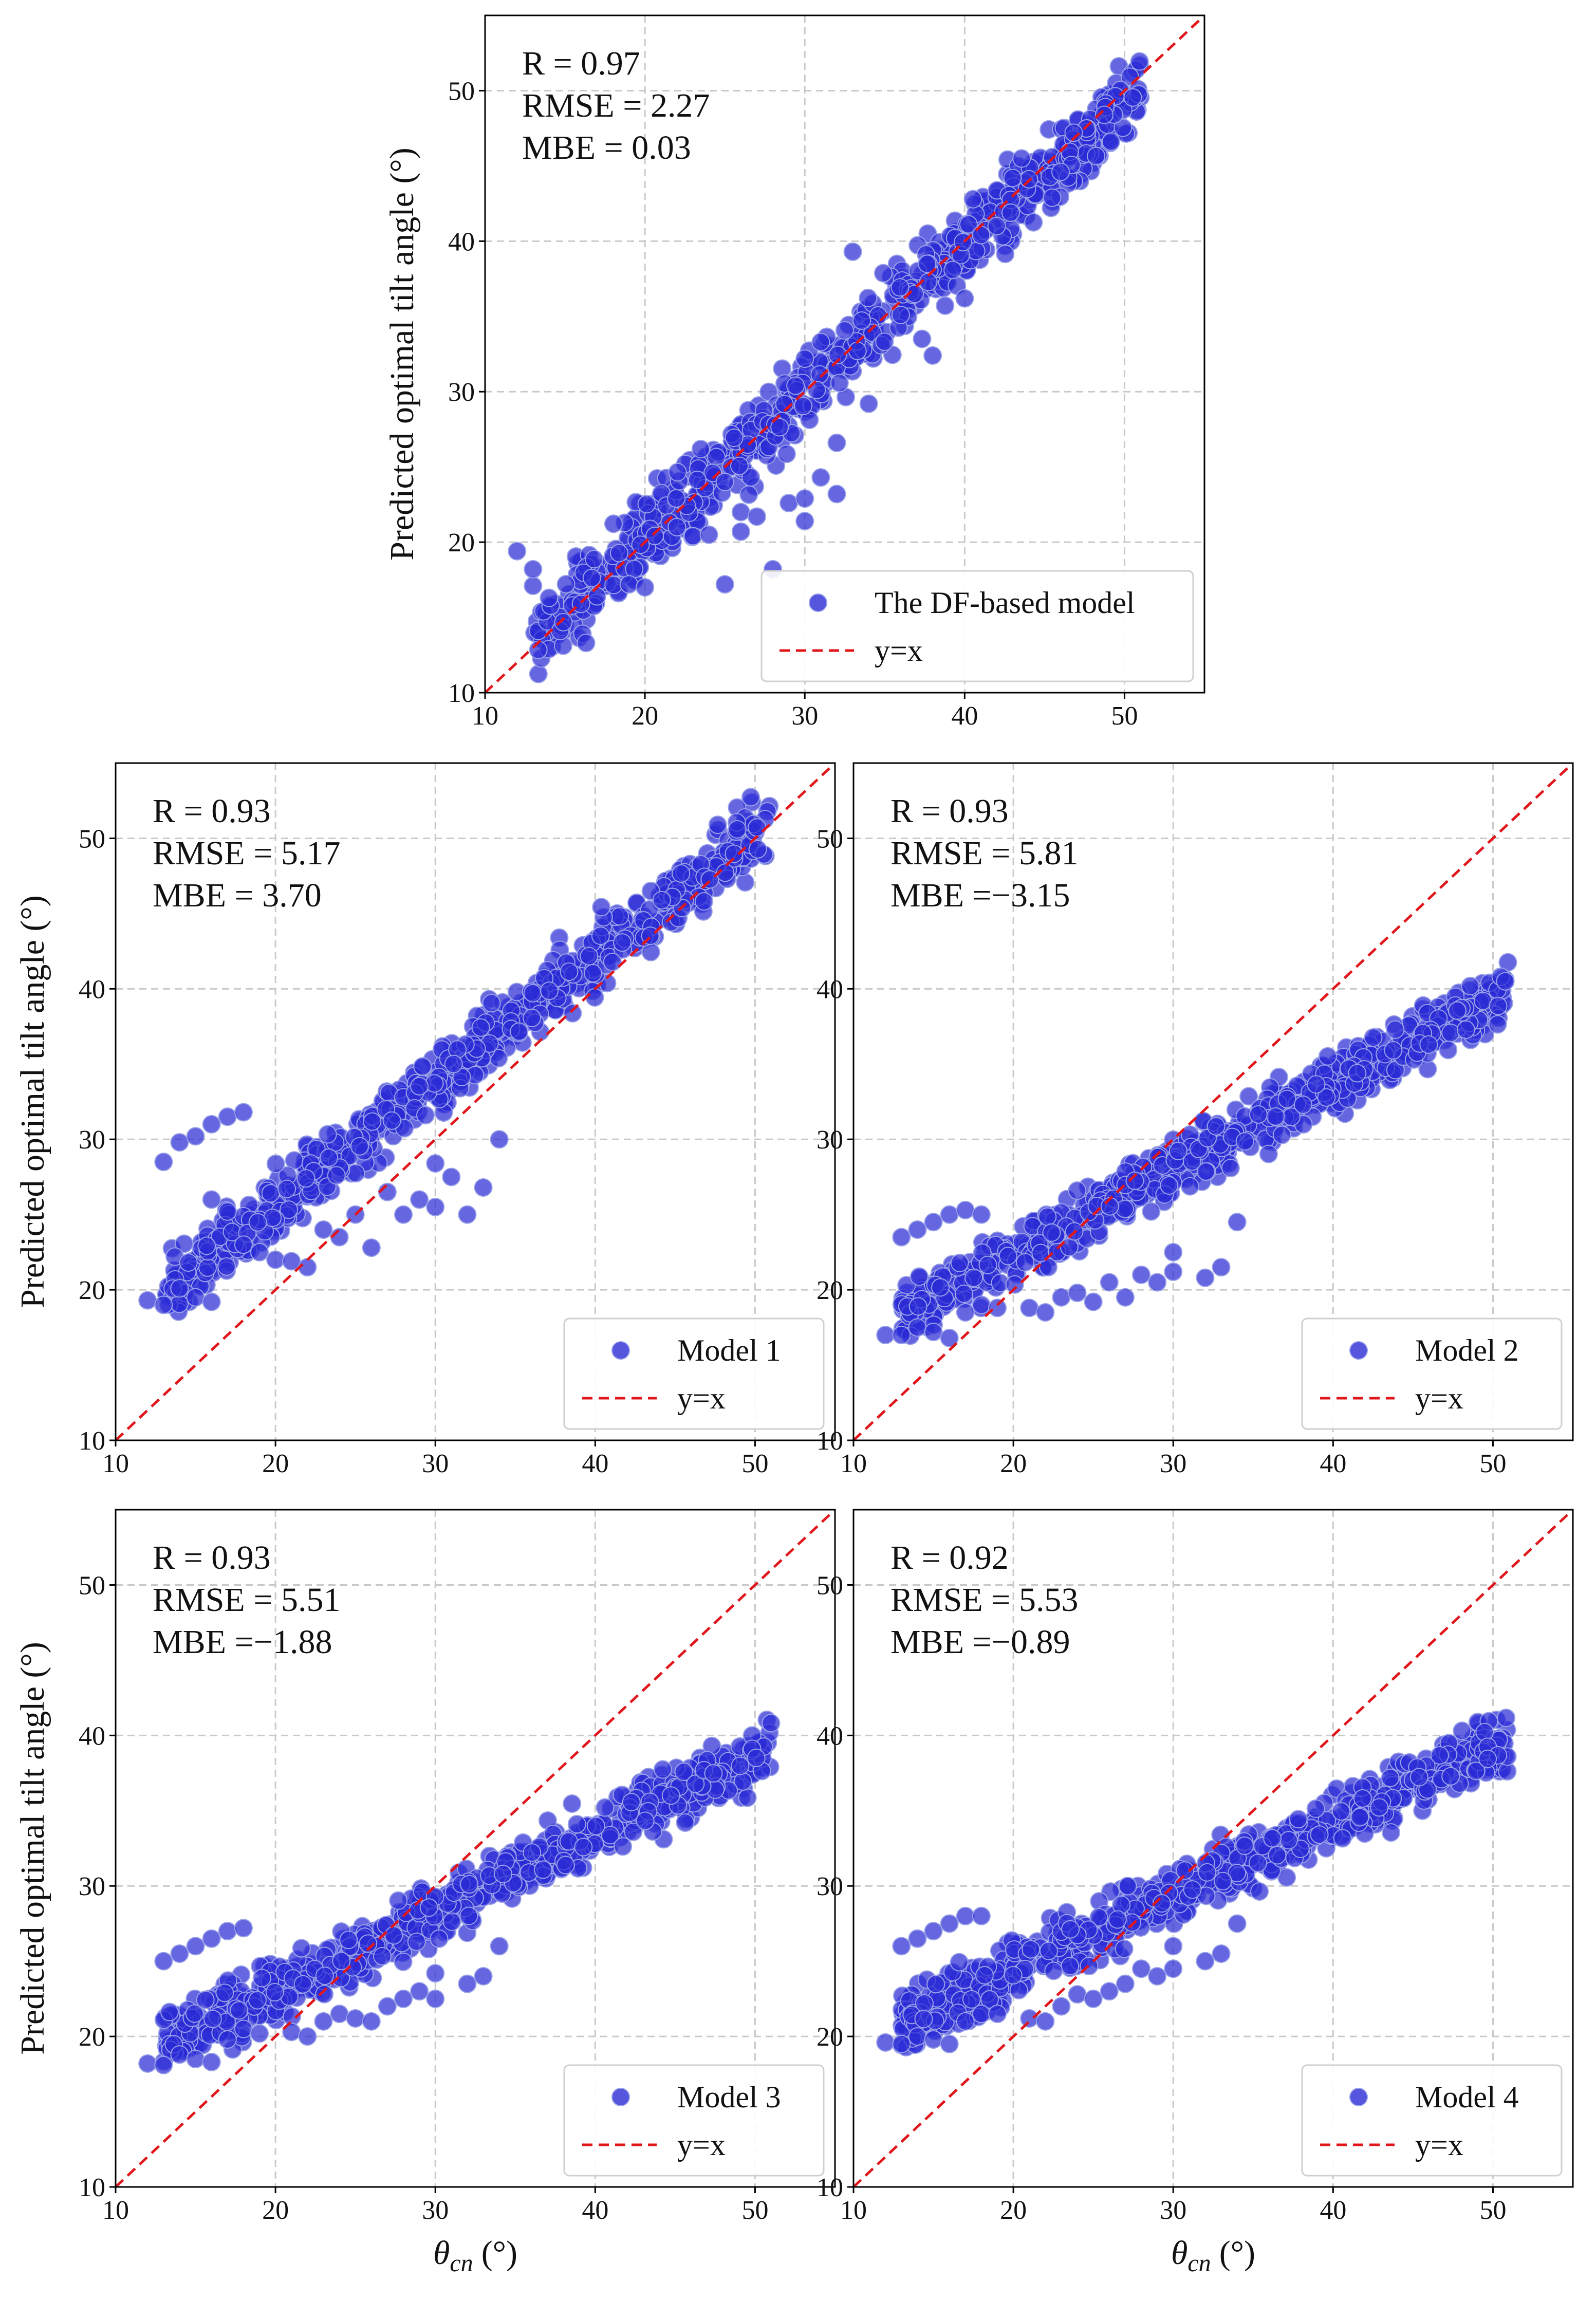  Describe the element at coordinates (461, 2263) in the screenshot. I see `x-axis-subscript: cn` at that location.